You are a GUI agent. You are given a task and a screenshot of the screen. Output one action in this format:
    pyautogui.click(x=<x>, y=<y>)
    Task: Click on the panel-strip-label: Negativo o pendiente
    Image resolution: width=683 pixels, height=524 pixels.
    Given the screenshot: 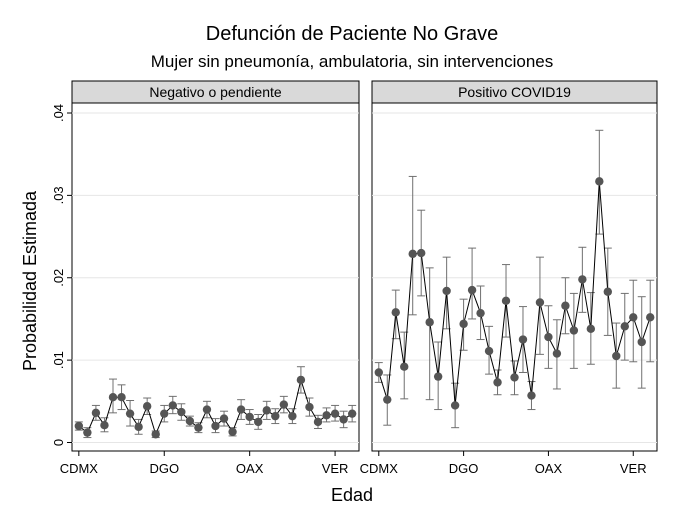 What is the action you would take?
    pyautogui.click(x=215, y=92)
    